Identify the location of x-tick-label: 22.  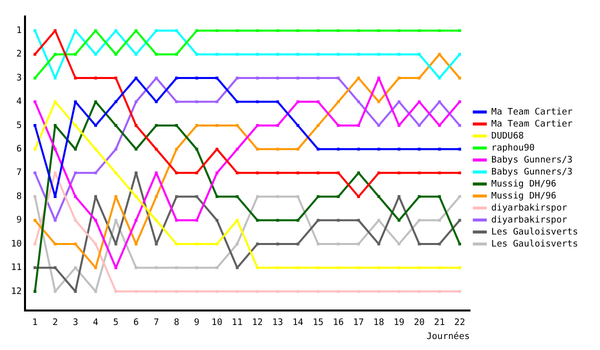
(460, 323).